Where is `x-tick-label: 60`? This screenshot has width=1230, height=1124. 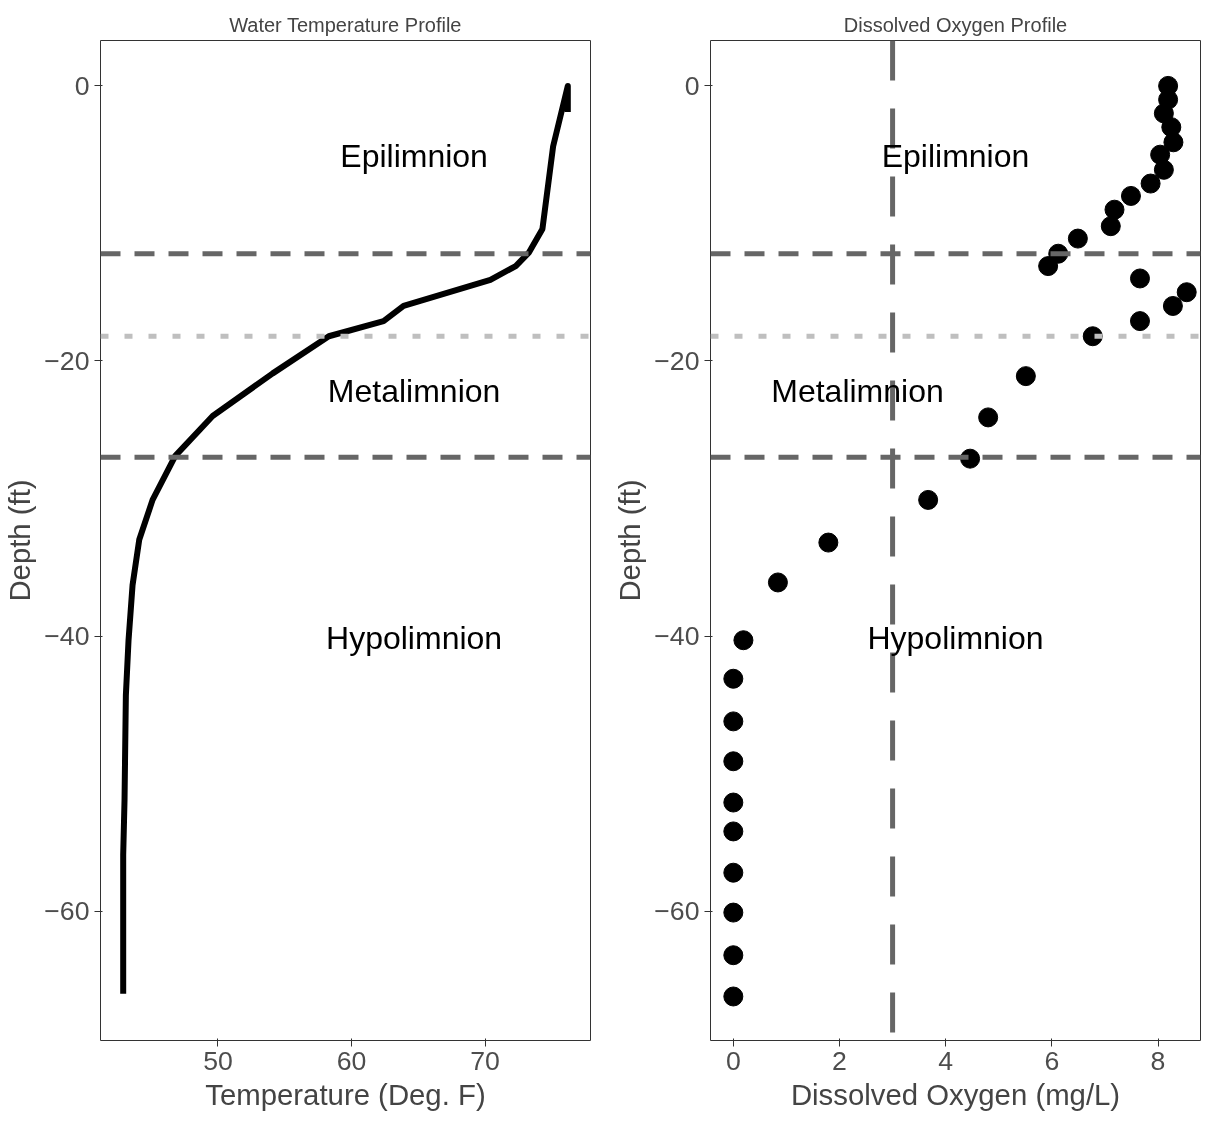 x-tick-label: 60 is located at coordinates (351, 1060).